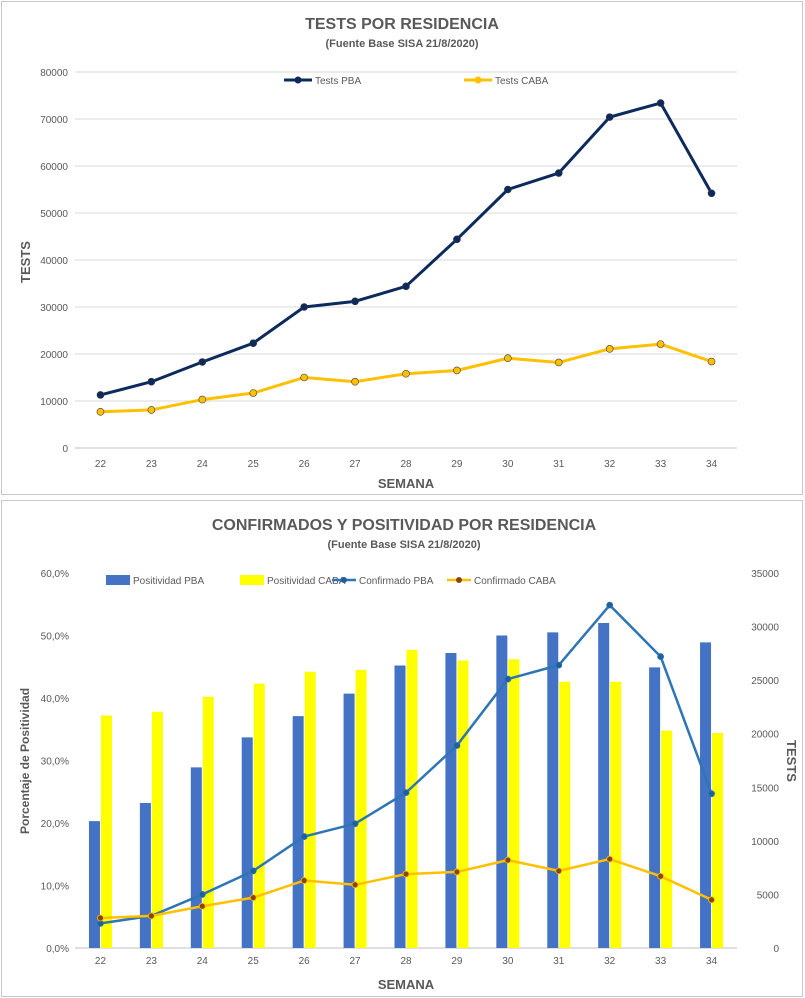  Describe the element at coordinates (101, 961) in the screenshot. I see `x-tick-label: 22` at that location.